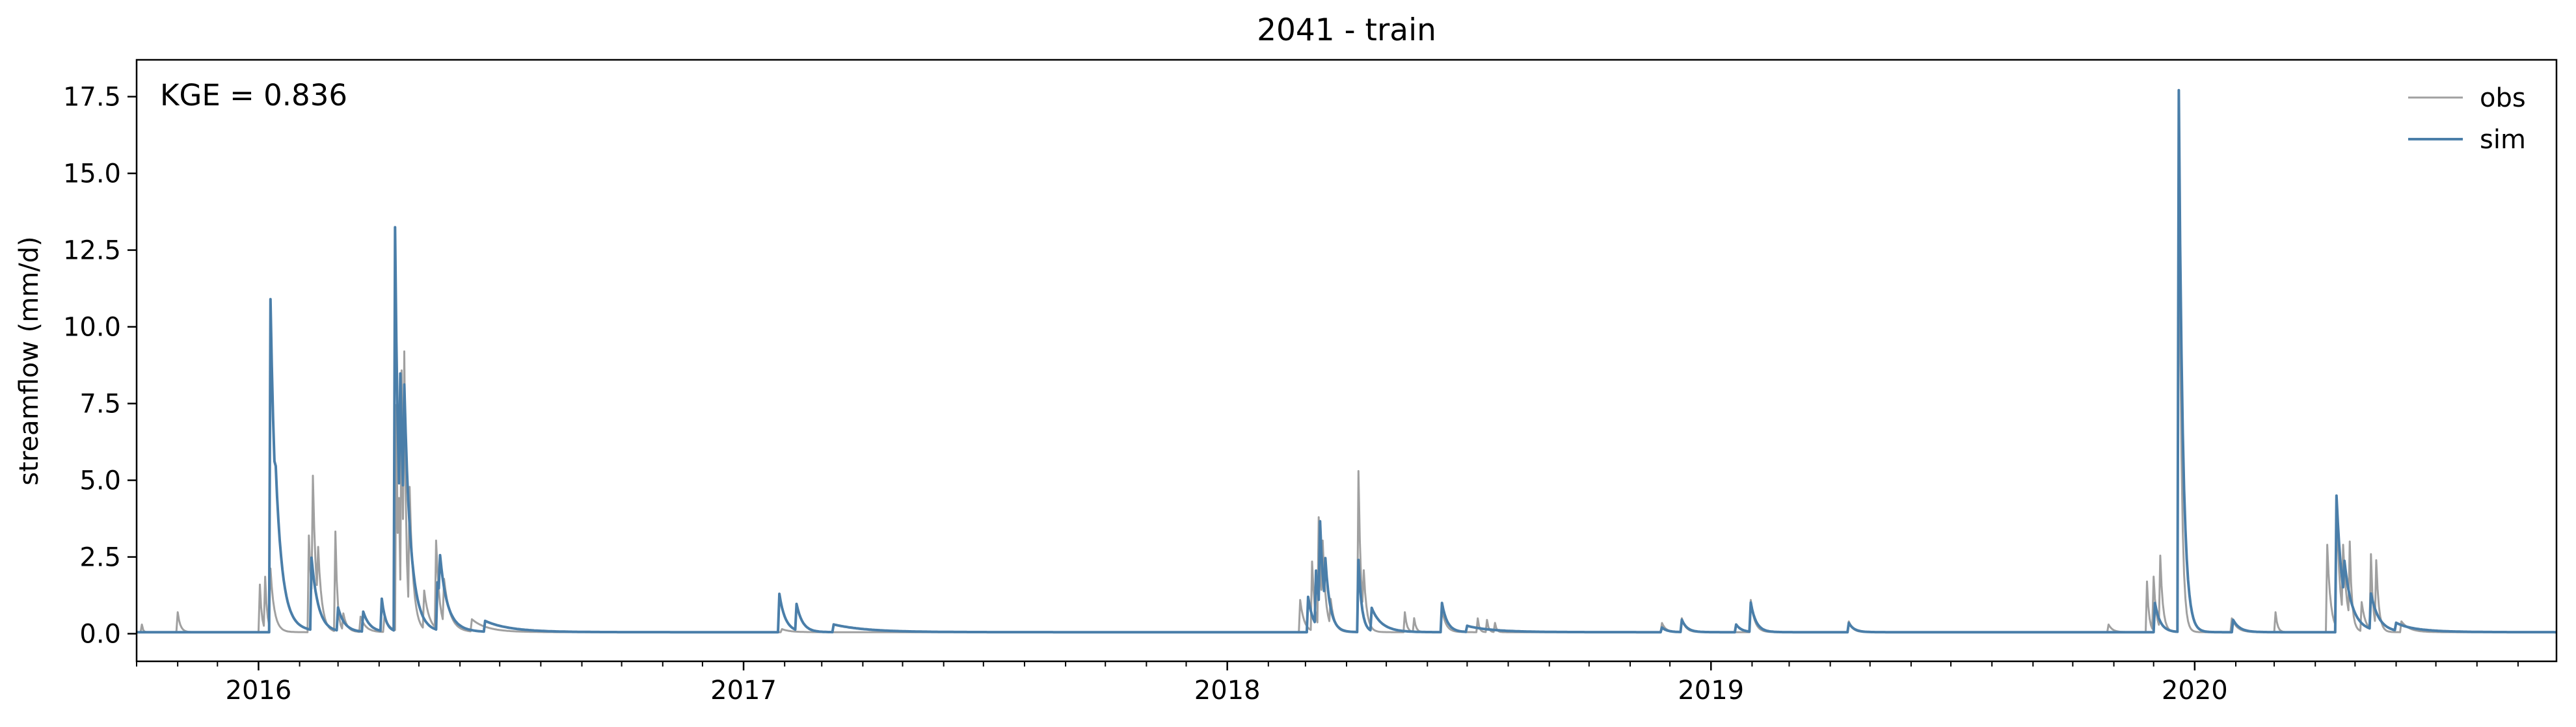 The width and height of the screenshot is (2576, 727). I want to click on x-tick-label: 2017, so click(743, 691).